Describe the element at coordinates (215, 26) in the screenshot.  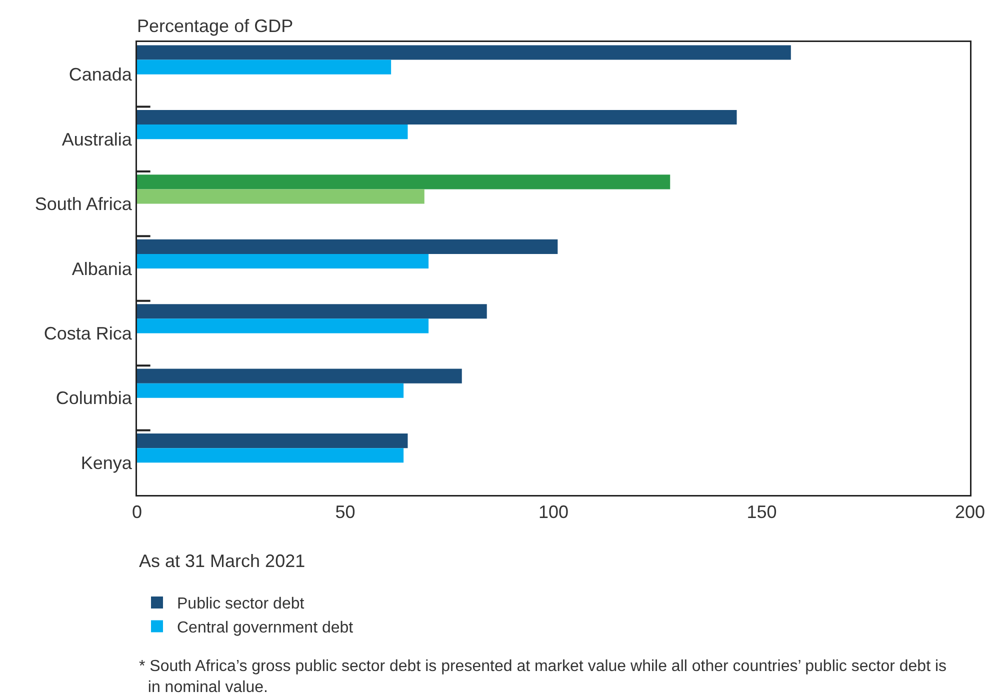
I see `x-axis-title: Percentage of GDP` at that location.